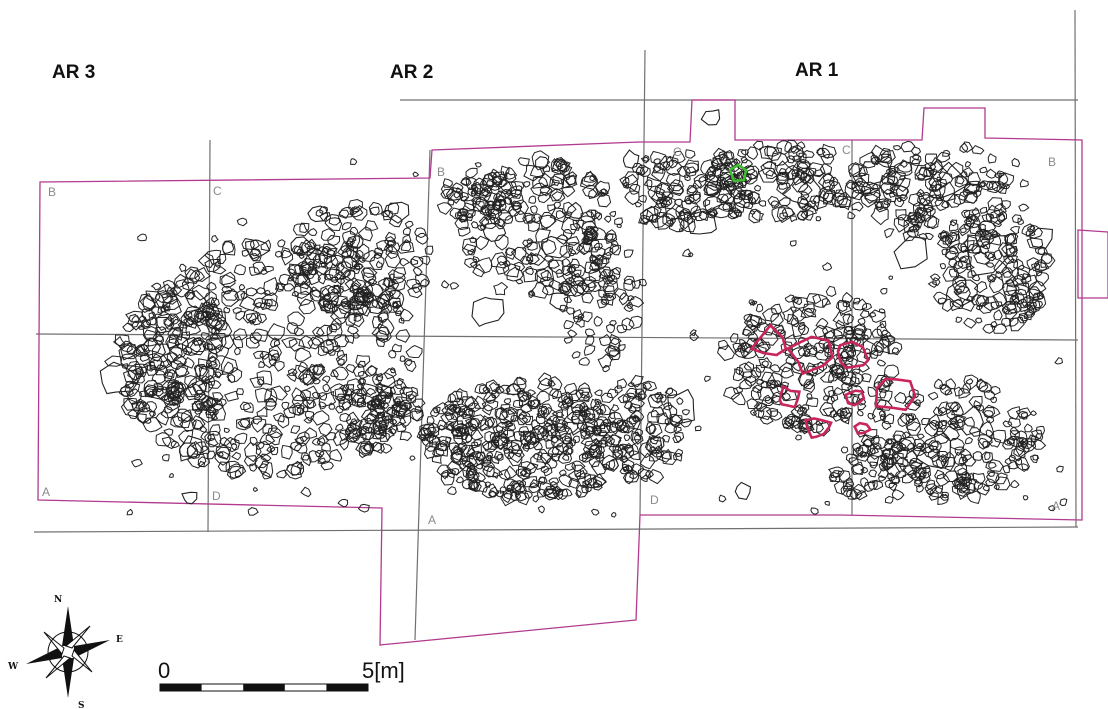 The image size is (1108, 709). What do you see at coordinates (710, 117) in the screenshot?
I see `large-stone` at bounding box center [710, 117].